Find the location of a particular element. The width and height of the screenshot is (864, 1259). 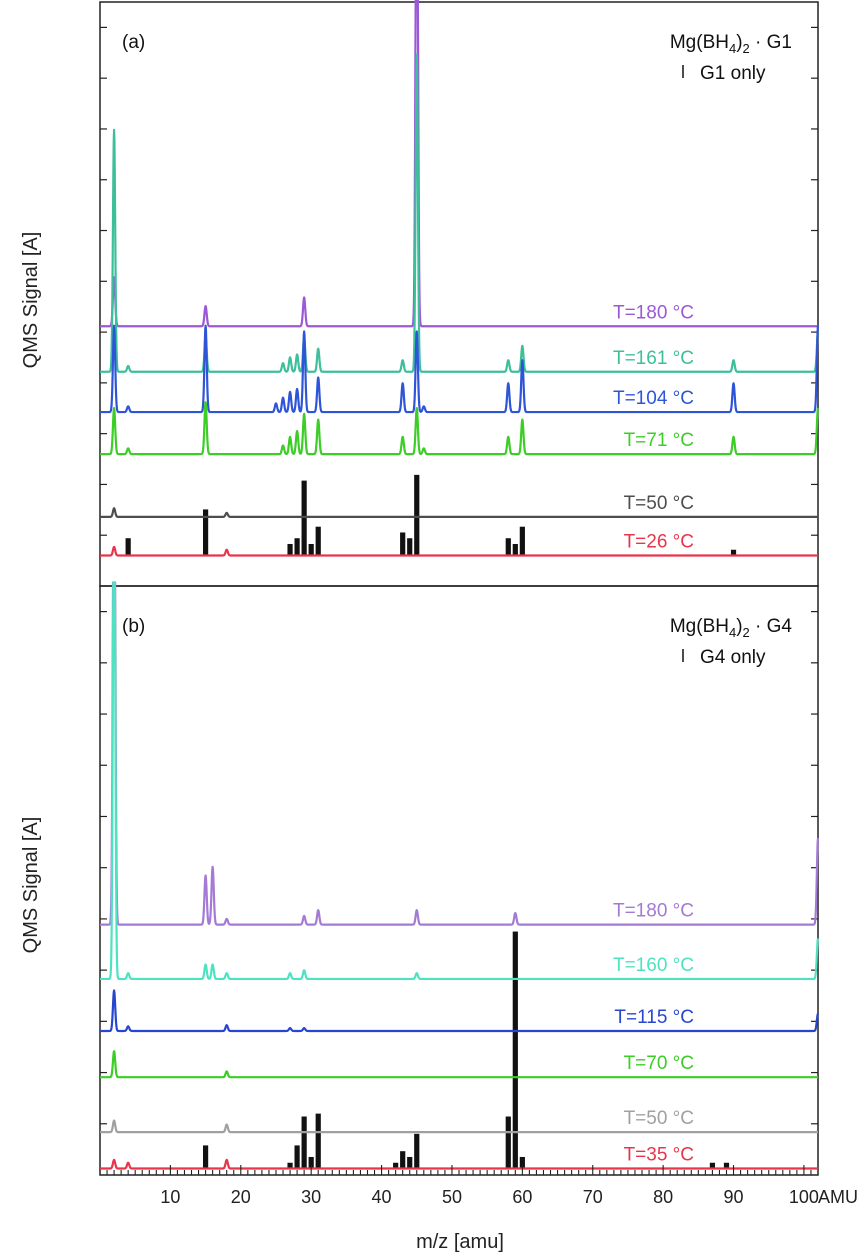

x-tick-label-10: 10 is located at coordinates (170, 1197).